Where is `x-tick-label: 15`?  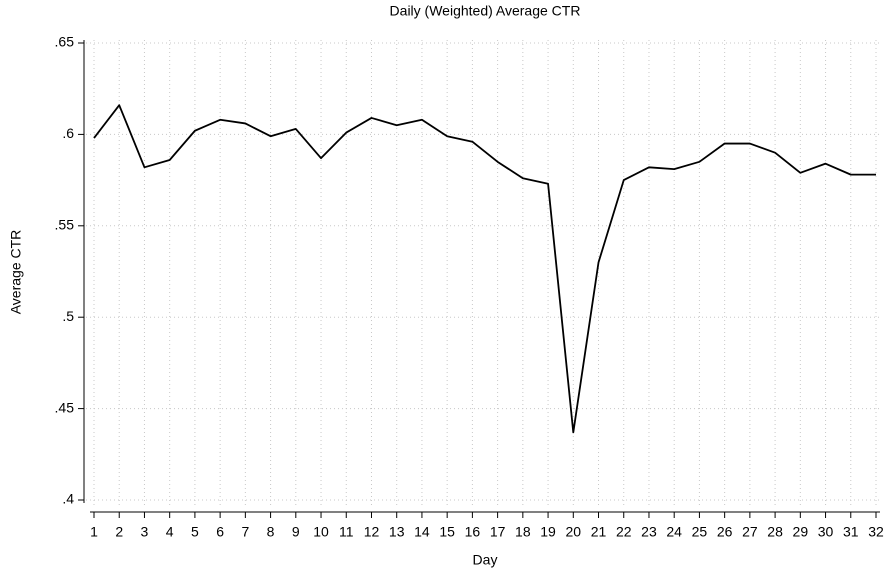 x-tick-label: 15 is located at coordinates (447, 532).